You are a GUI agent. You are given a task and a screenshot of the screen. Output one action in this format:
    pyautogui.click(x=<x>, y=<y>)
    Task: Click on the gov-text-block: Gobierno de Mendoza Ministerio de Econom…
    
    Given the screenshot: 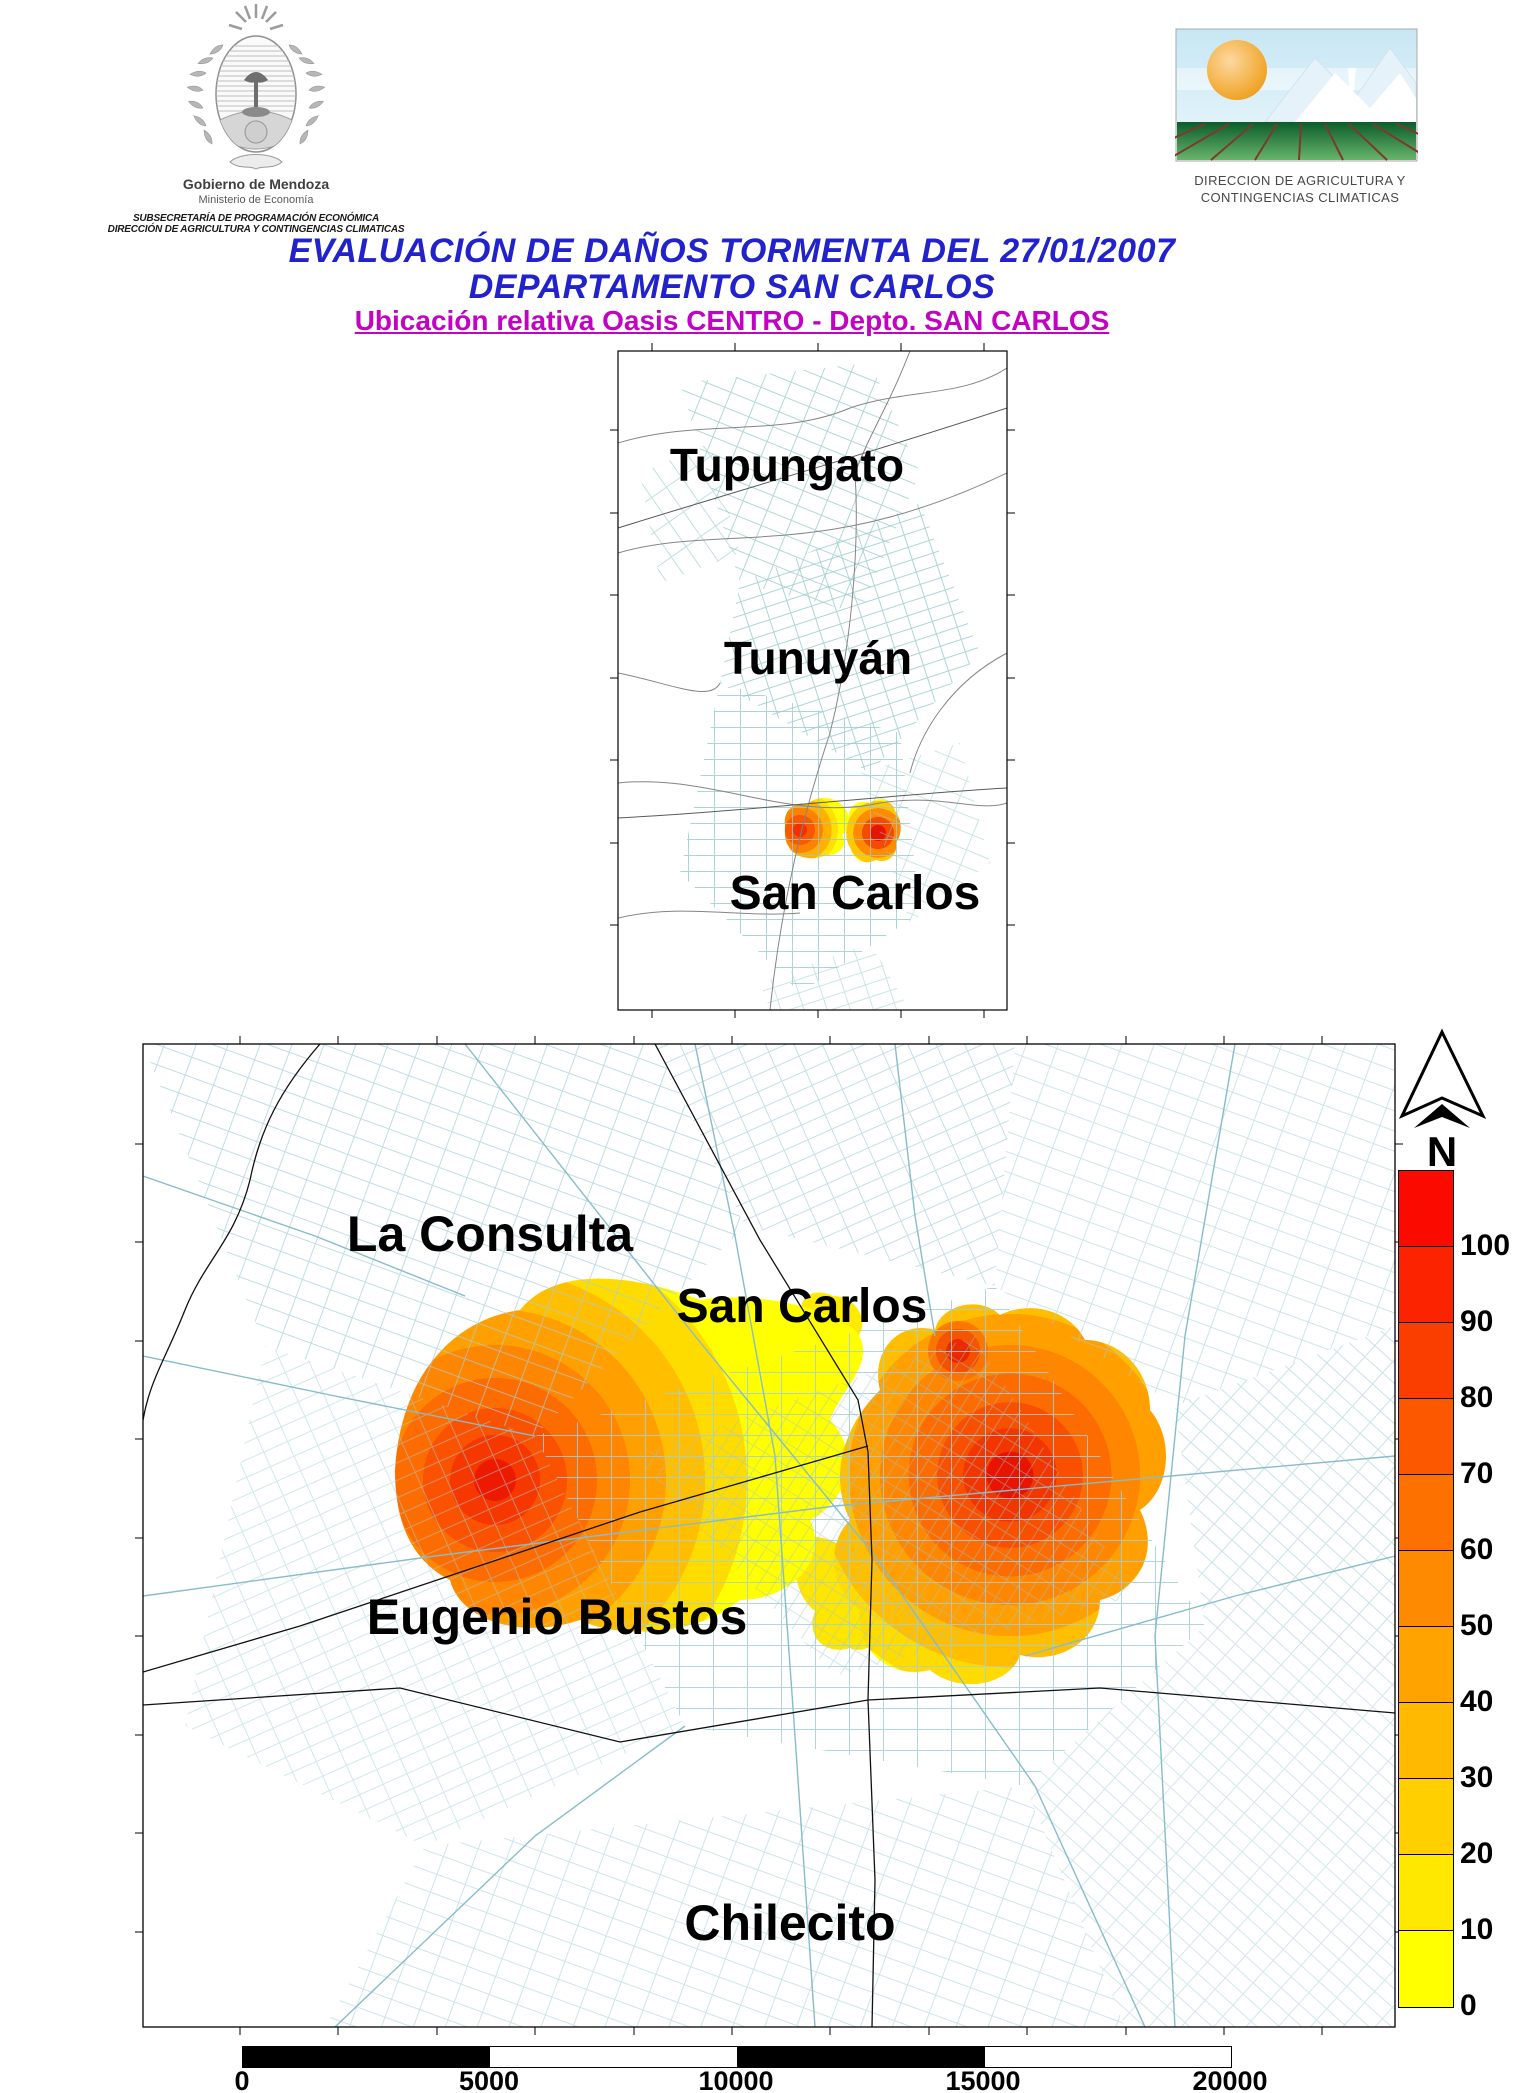 What is the action you would take?
    pyautogui.click(x=256, y=205)
    